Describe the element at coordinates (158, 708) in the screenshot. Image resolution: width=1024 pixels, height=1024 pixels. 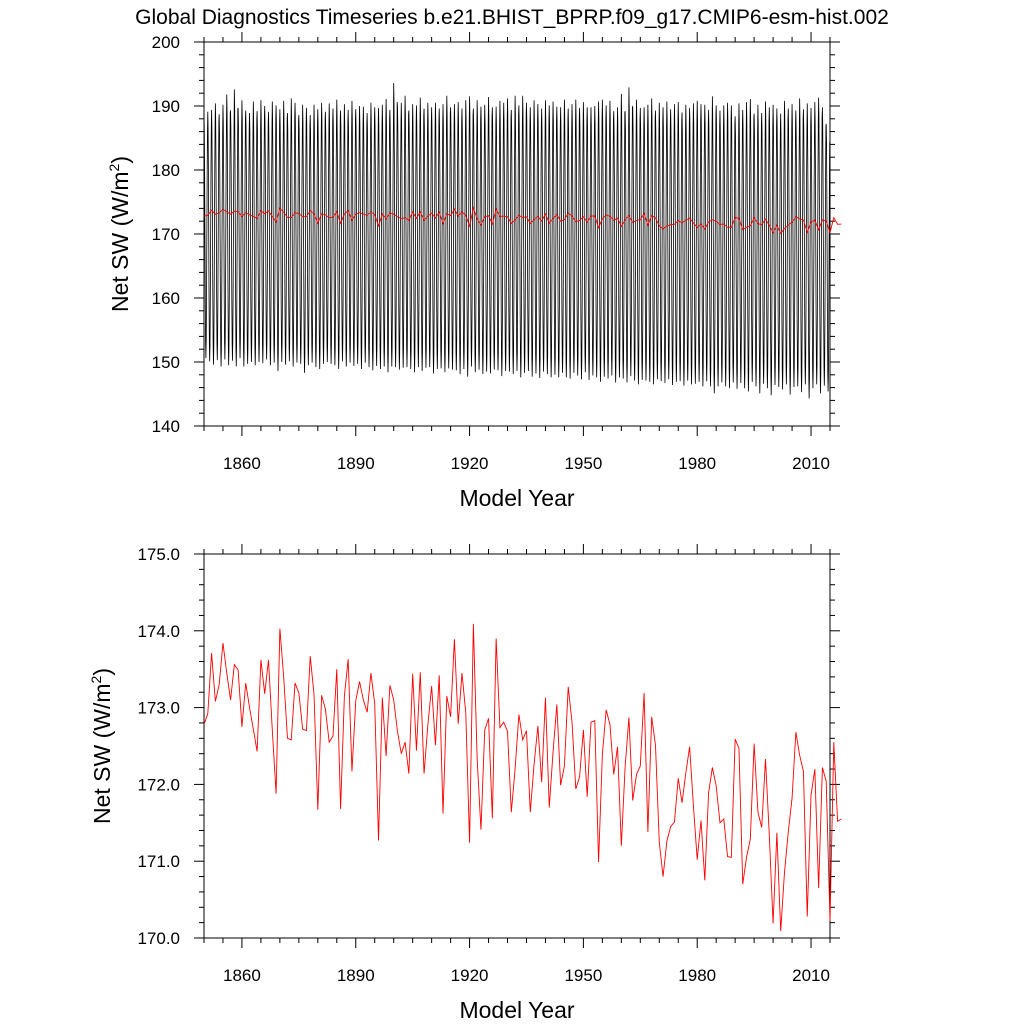
I see `y-tick-label: 173.0` at that location.